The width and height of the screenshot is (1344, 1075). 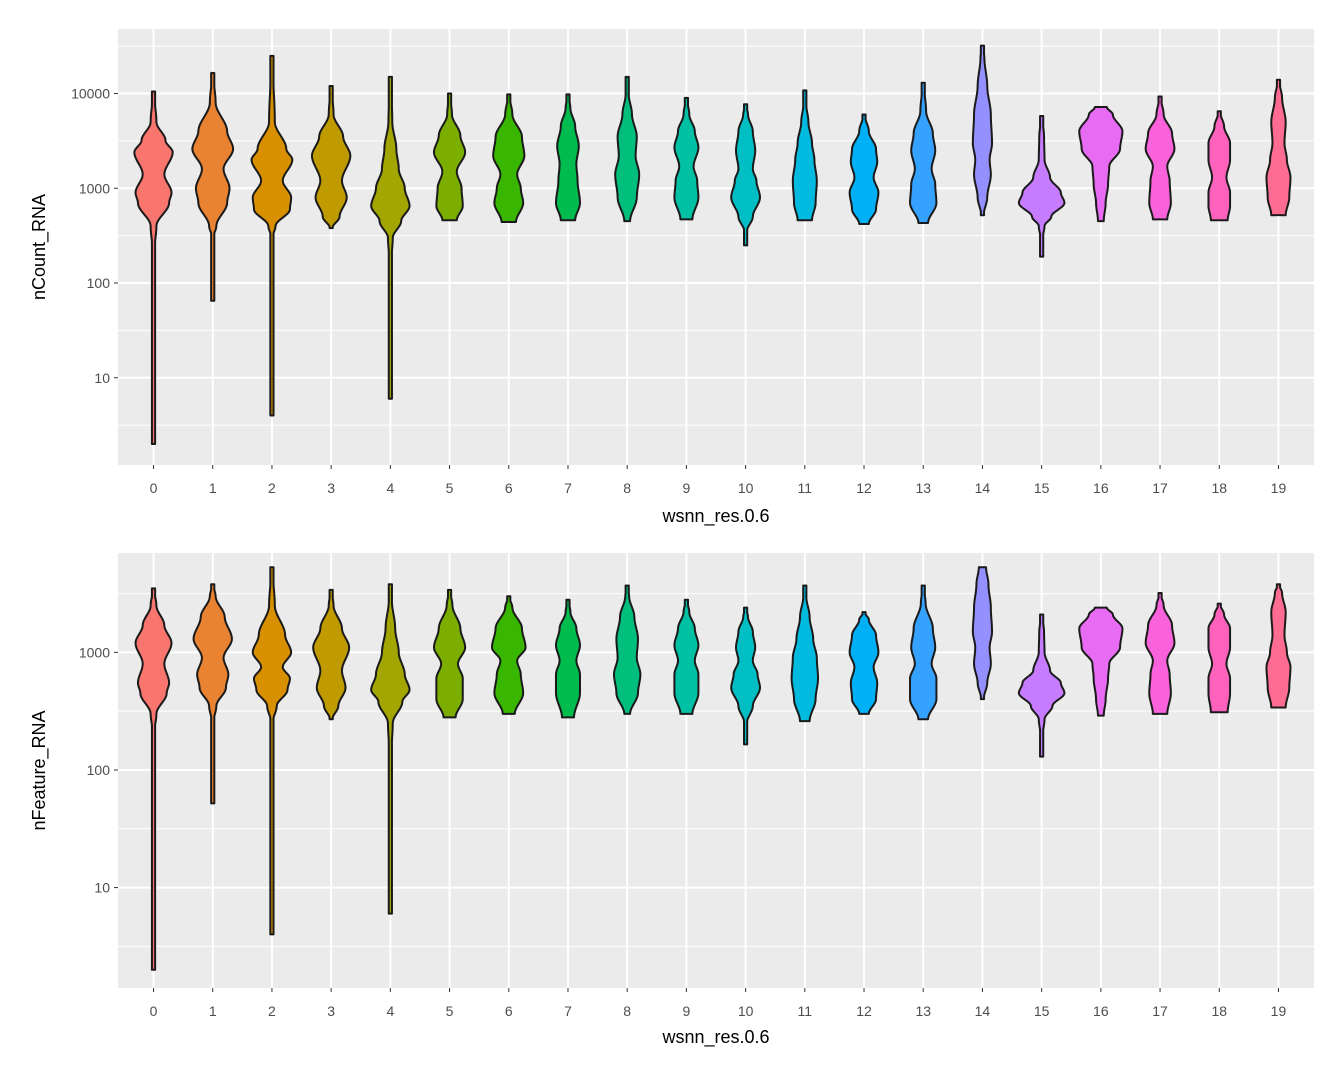 What do you see at coordinates (39, 247) in the screenshot?
I see `y-axis-title: nCount_RNA` at bounding box center [39, 247].